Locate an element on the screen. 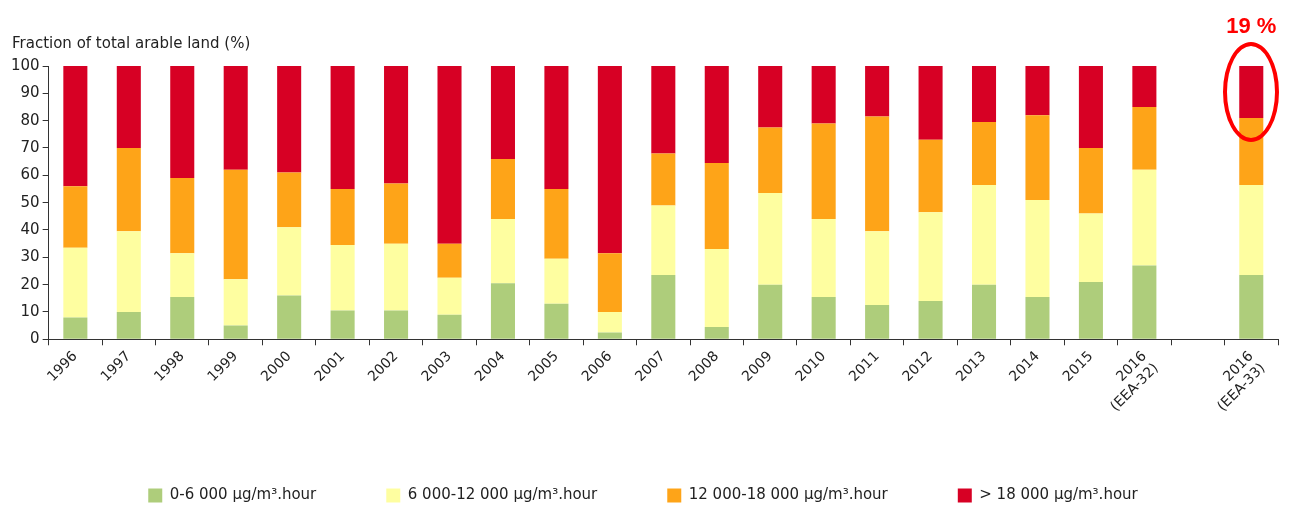 The width and height of the screenshot is (1298, 517). y-tick-label: 60 is located at coordinates (30, 174).